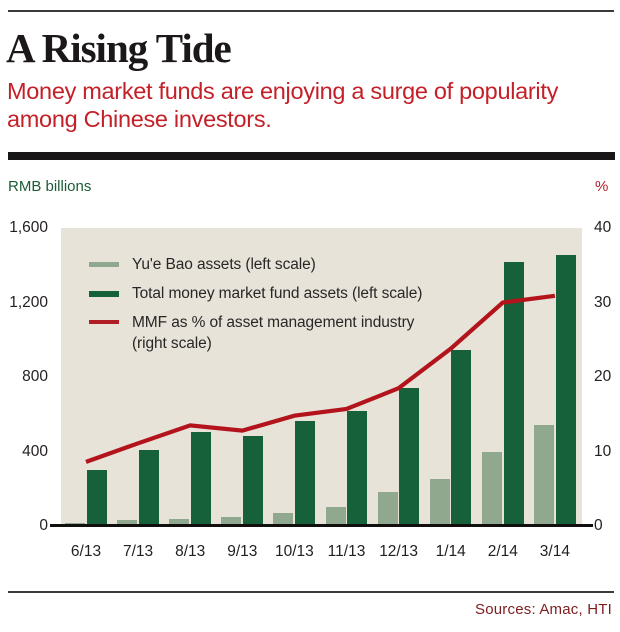 This screenshot has height=632, width=620. What do you see at coordinates (311, 156) in the screenshot?
I see `header-divider` at bounding box center [311, 156].